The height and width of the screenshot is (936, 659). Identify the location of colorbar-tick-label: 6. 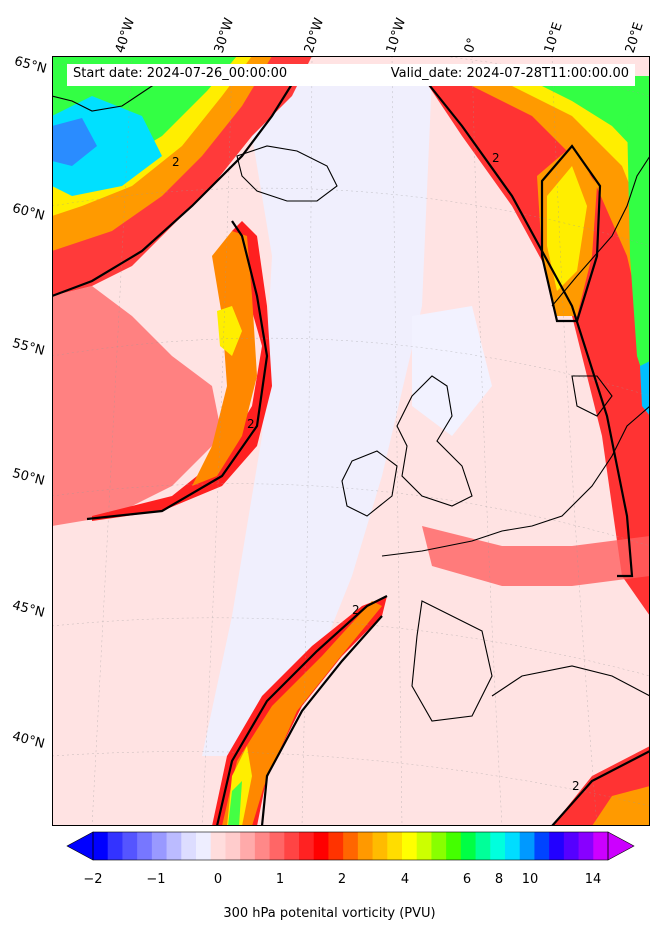
(467, 879).